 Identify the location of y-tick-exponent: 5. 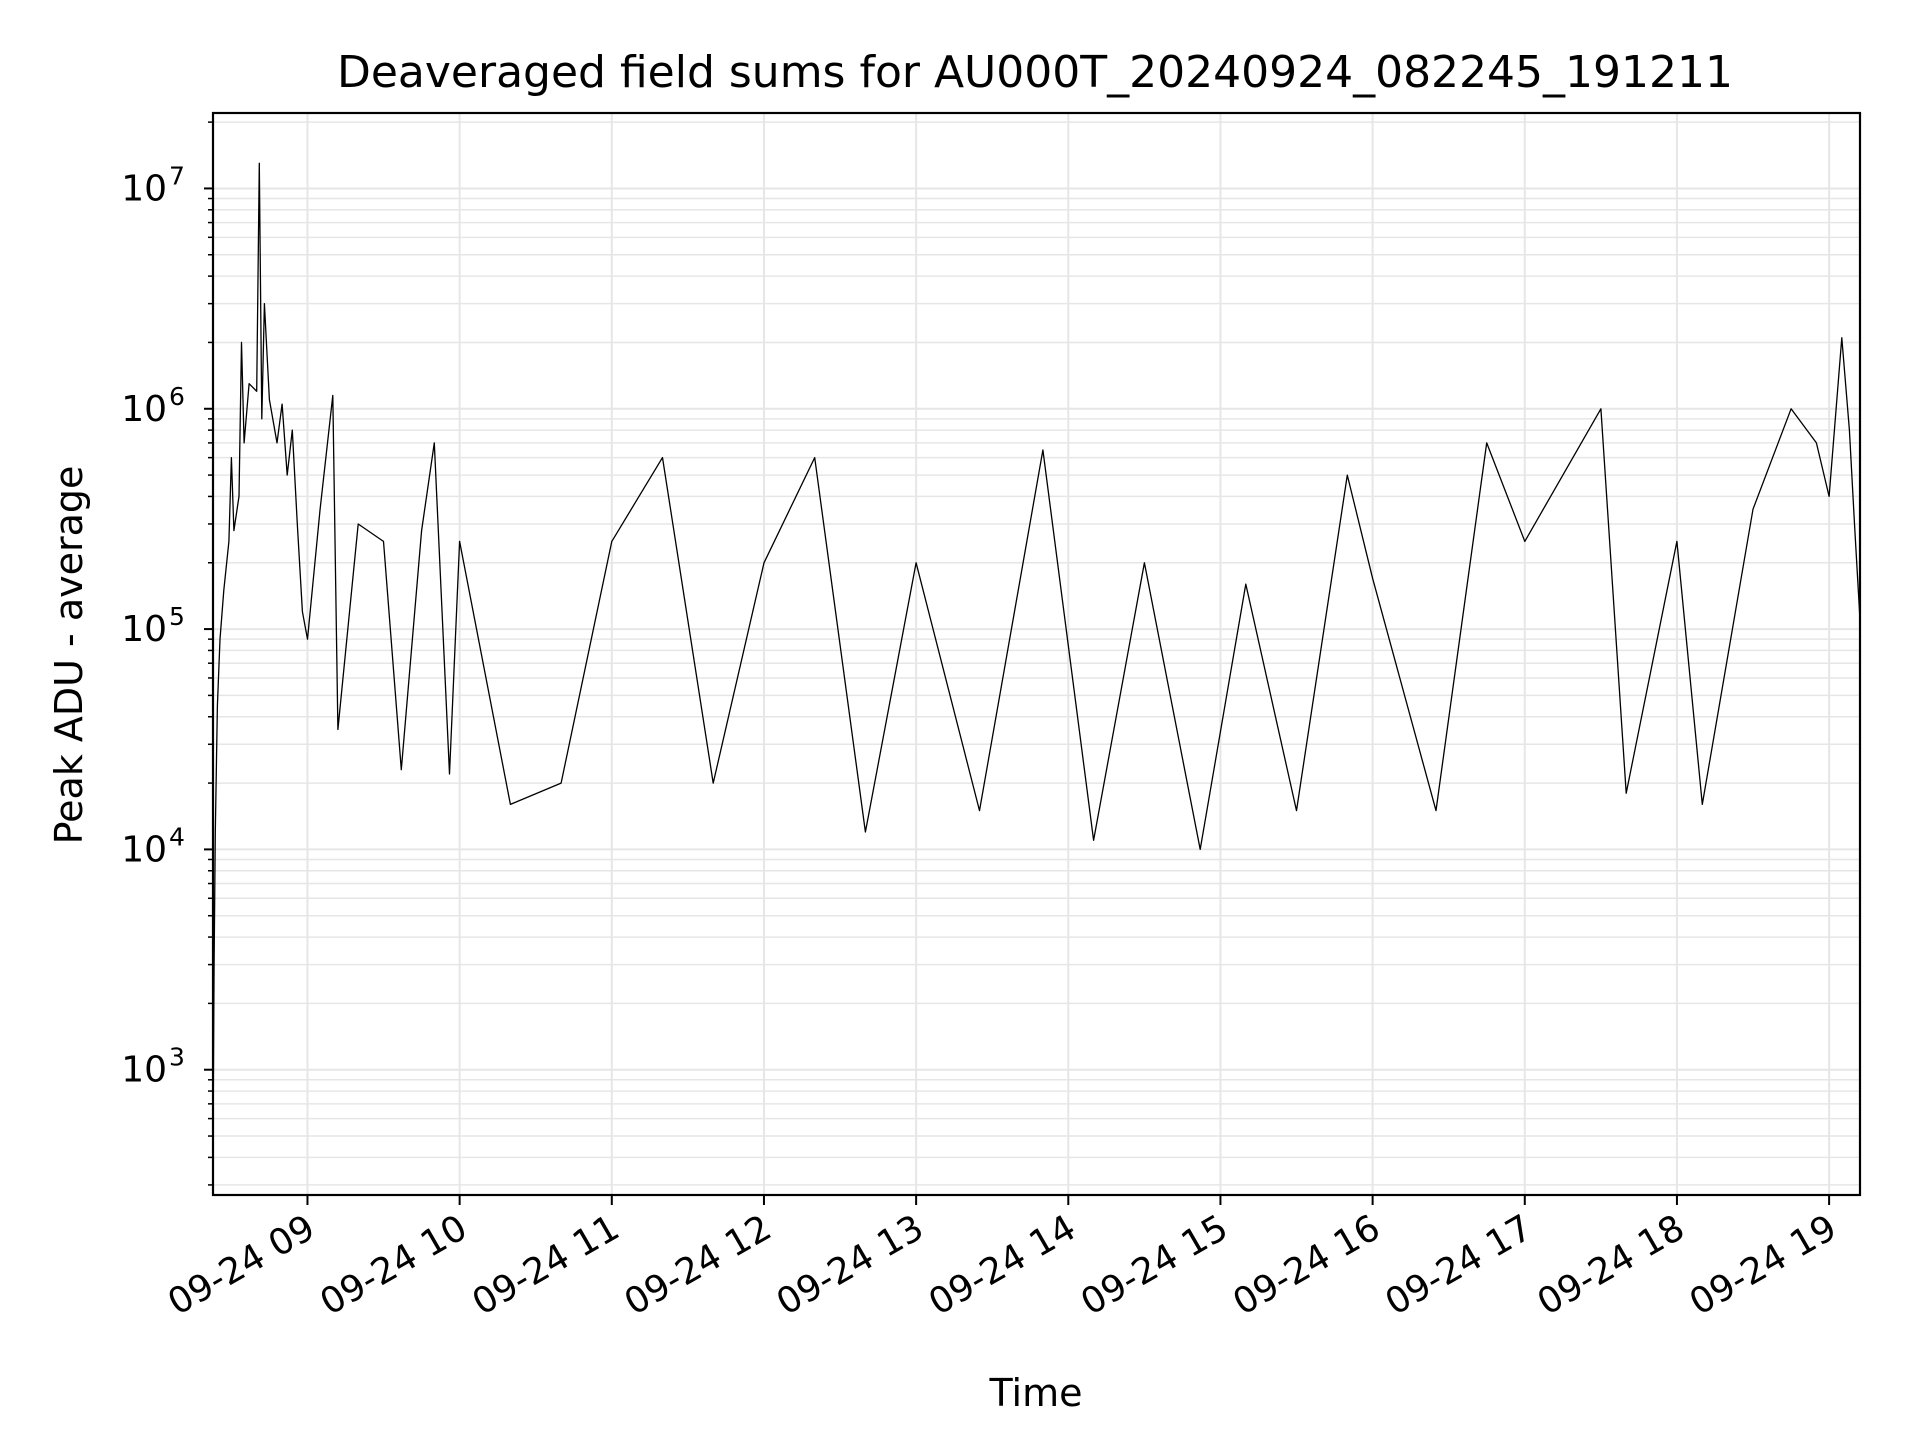
(177, 616).